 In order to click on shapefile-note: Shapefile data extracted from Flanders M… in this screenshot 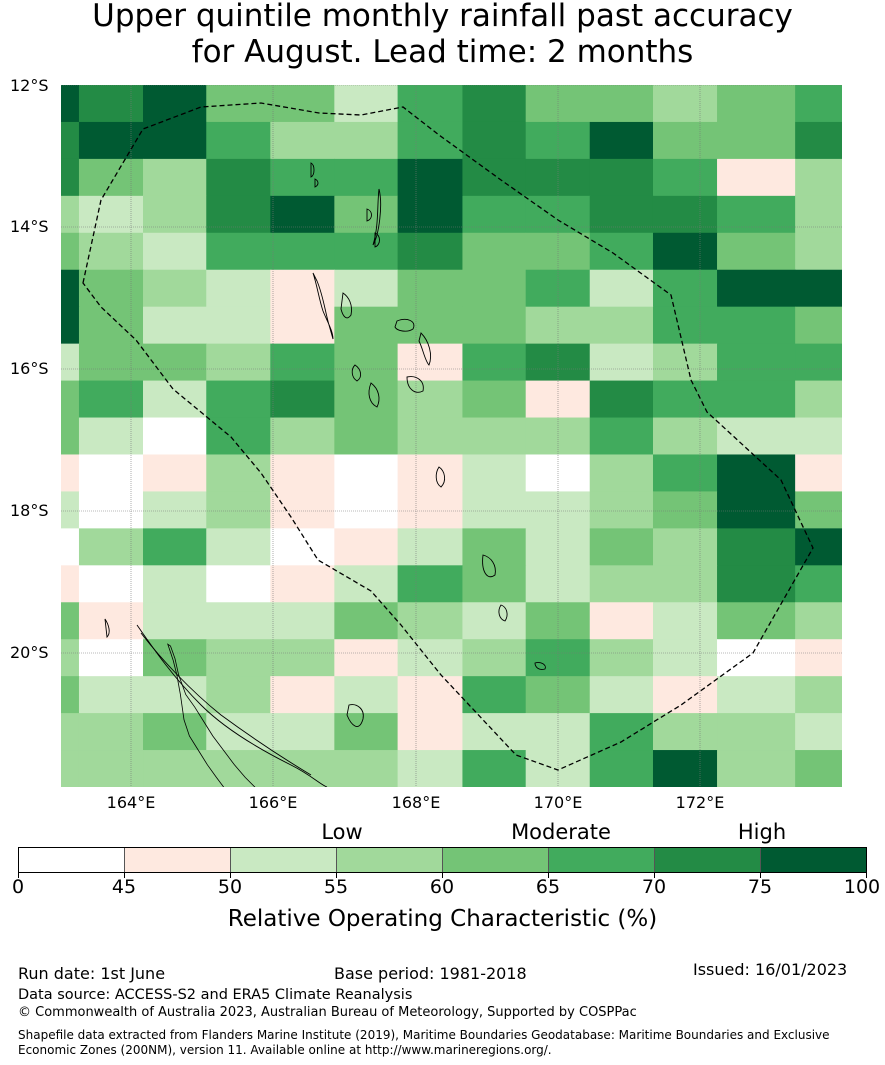, I will do `click(424, 1042)`.